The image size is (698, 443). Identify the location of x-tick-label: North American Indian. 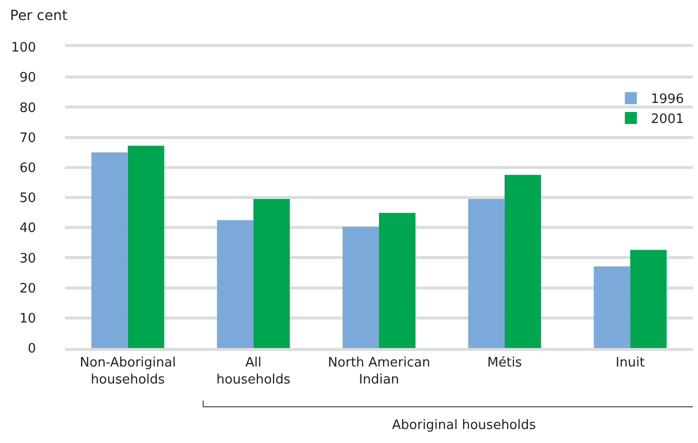
(379, 372).